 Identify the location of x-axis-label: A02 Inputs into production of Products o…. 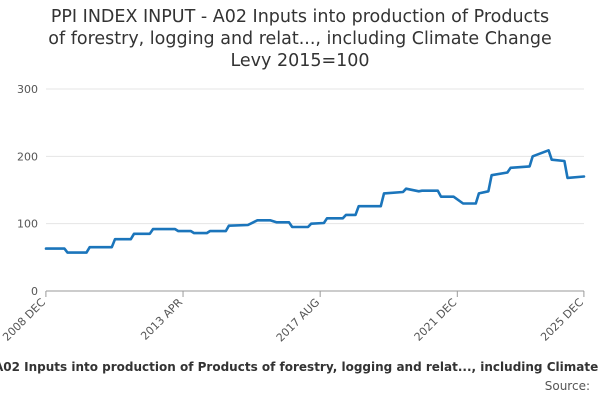
(299, 367).